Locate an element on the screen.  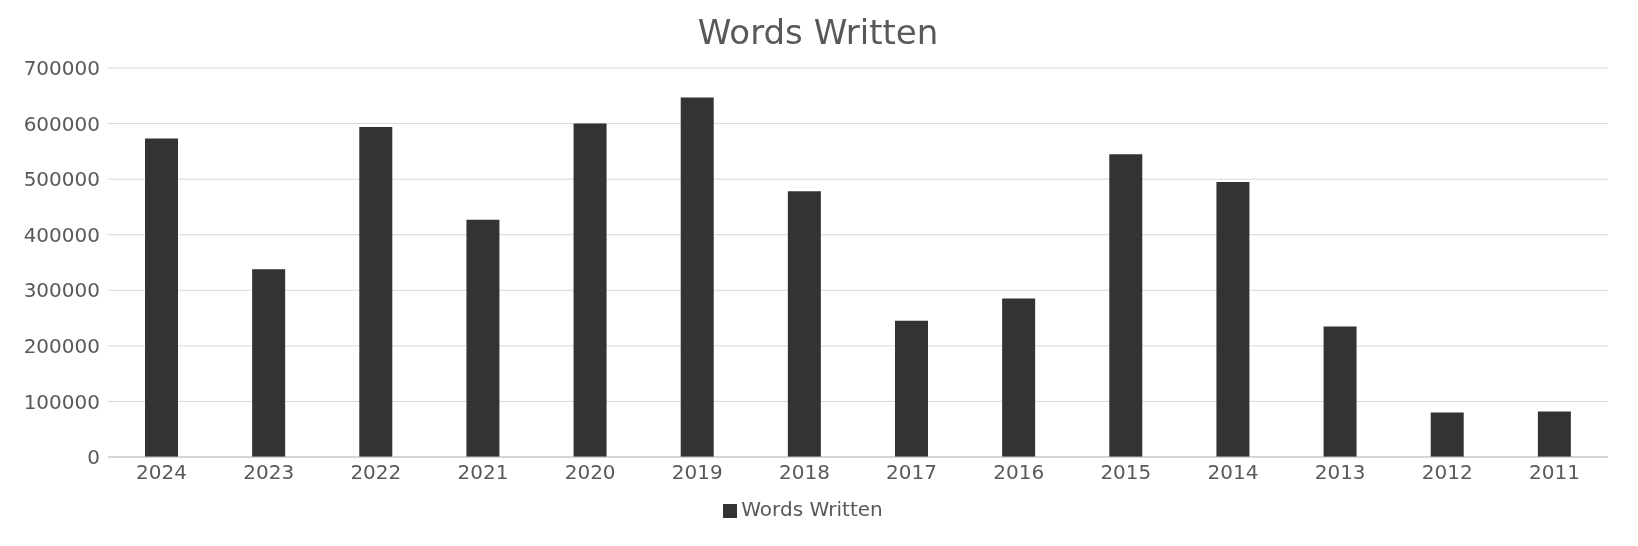
x-tick-label: 2022 is located at coordinates (376, 472).